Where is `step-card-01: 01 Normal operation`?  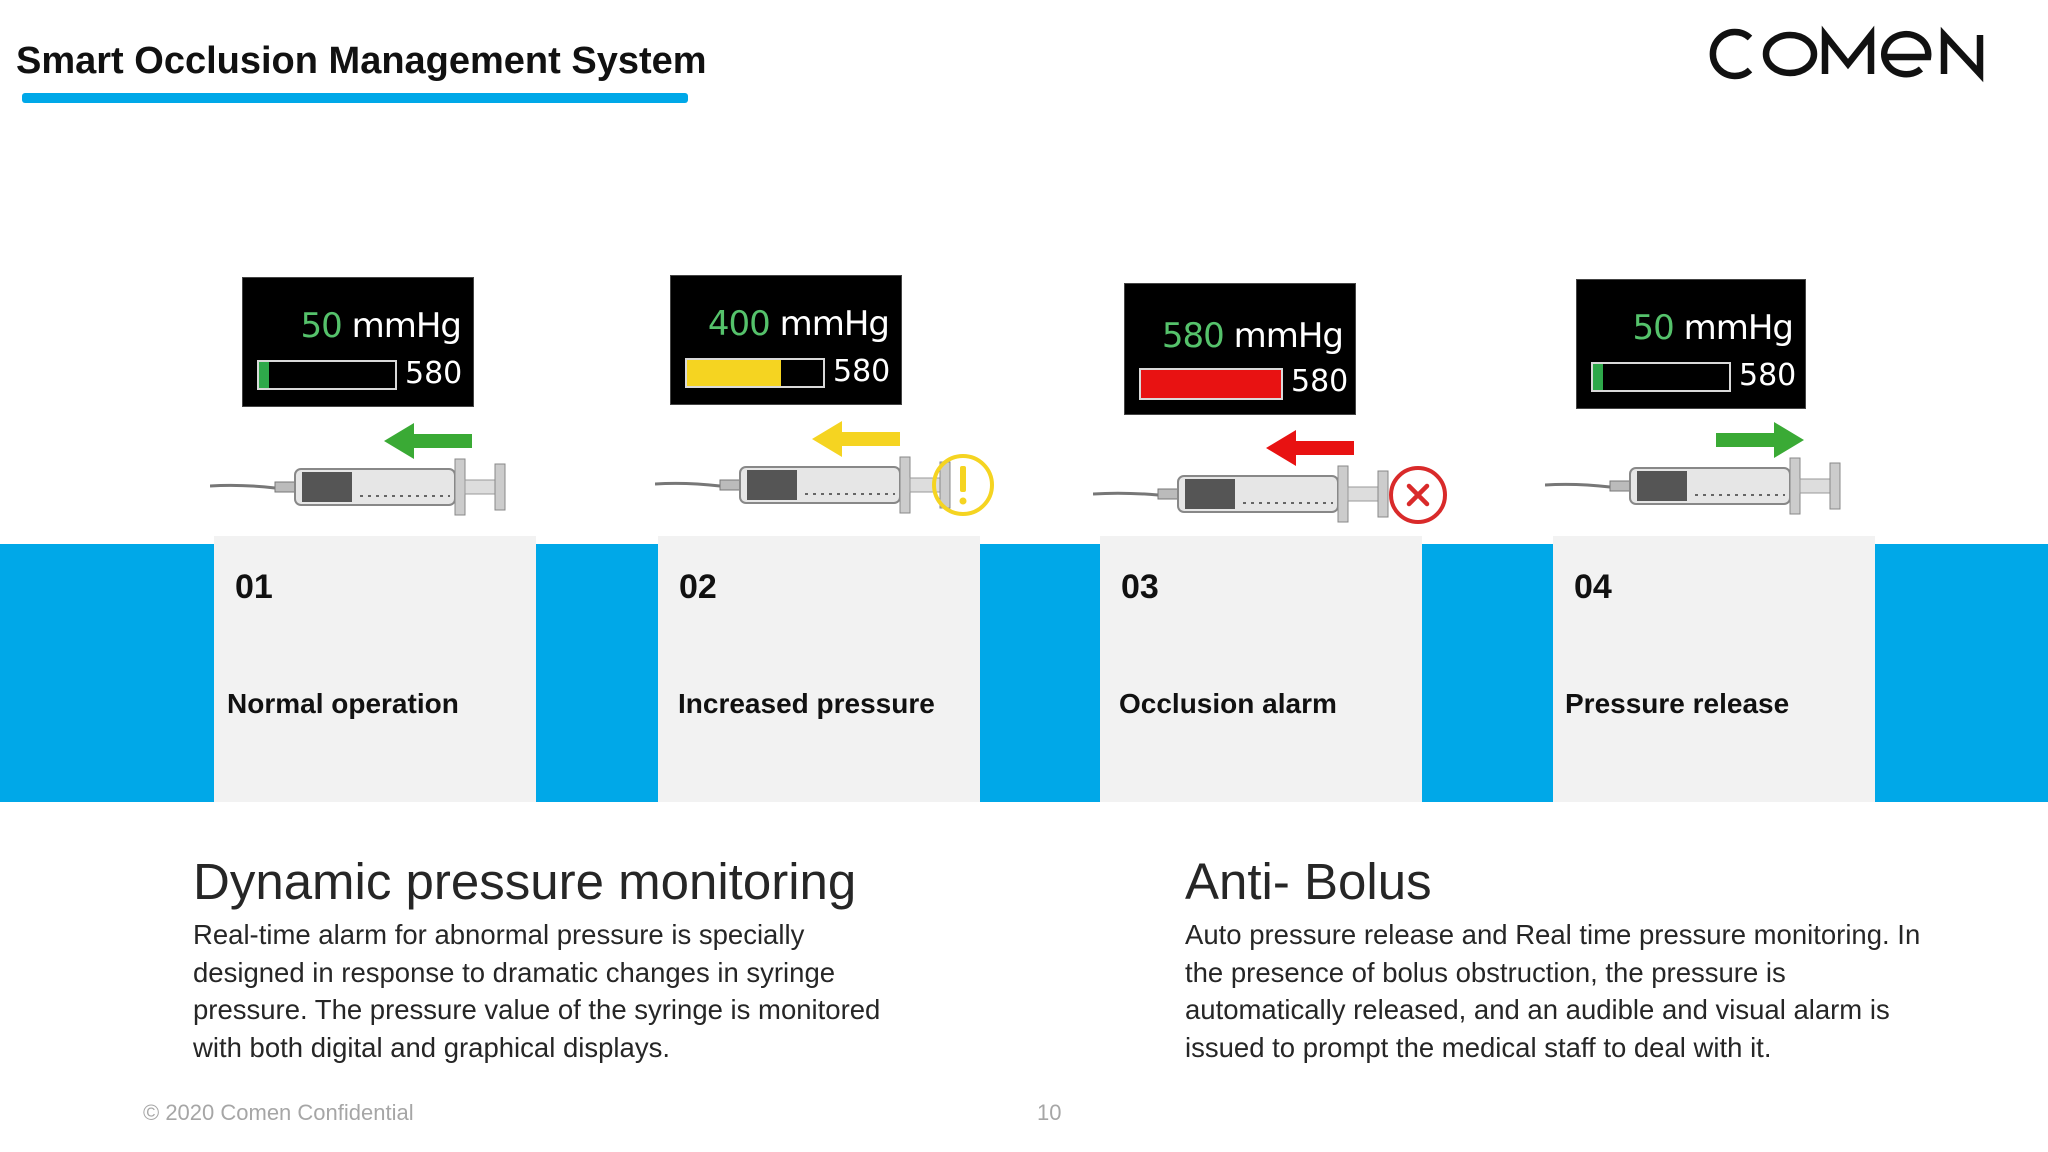 step-card-01: 01 Normal operation is located at coordinates (375, 669).